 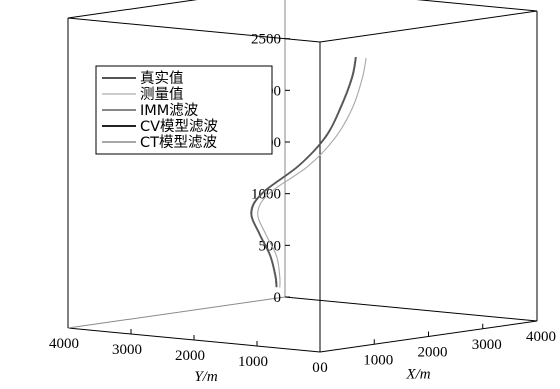 What do you see at coordinates (190, 356) in the screenshot?
I see `y-tick-label: 2000` at bounding box center [190, 356].